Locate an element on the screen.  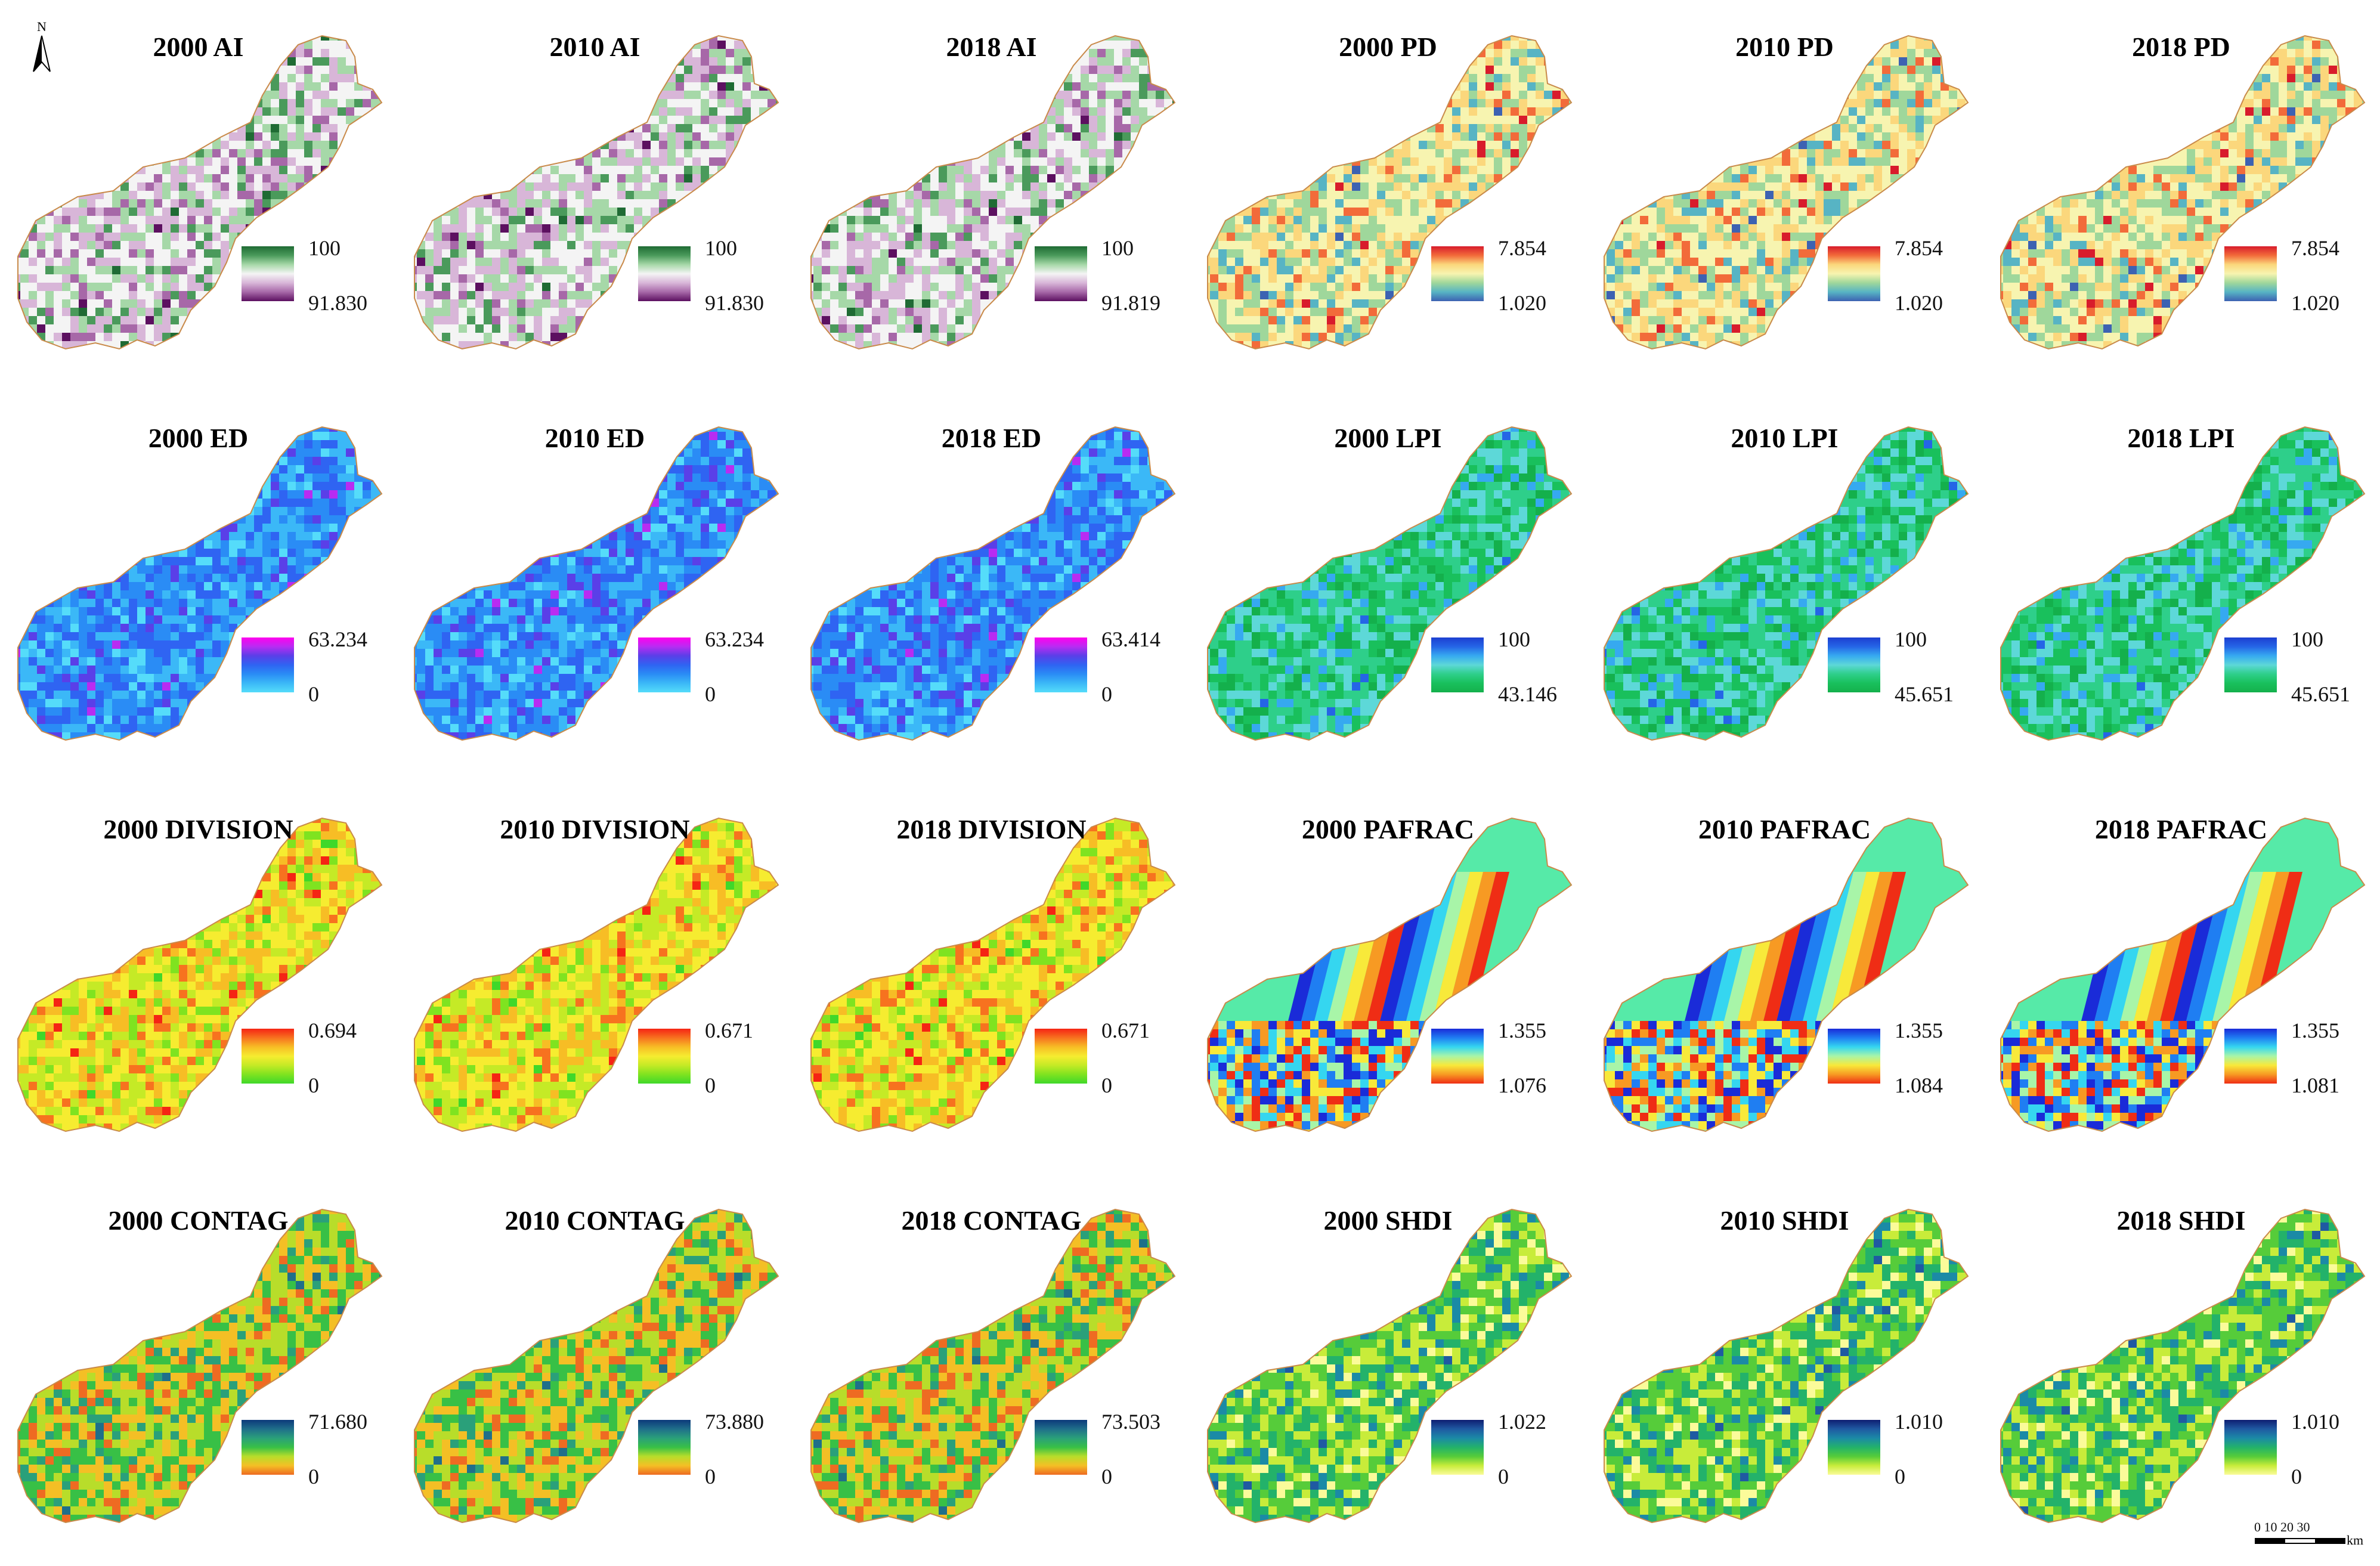
legend: 73.880 0 is located at coordinates (712, 1448).